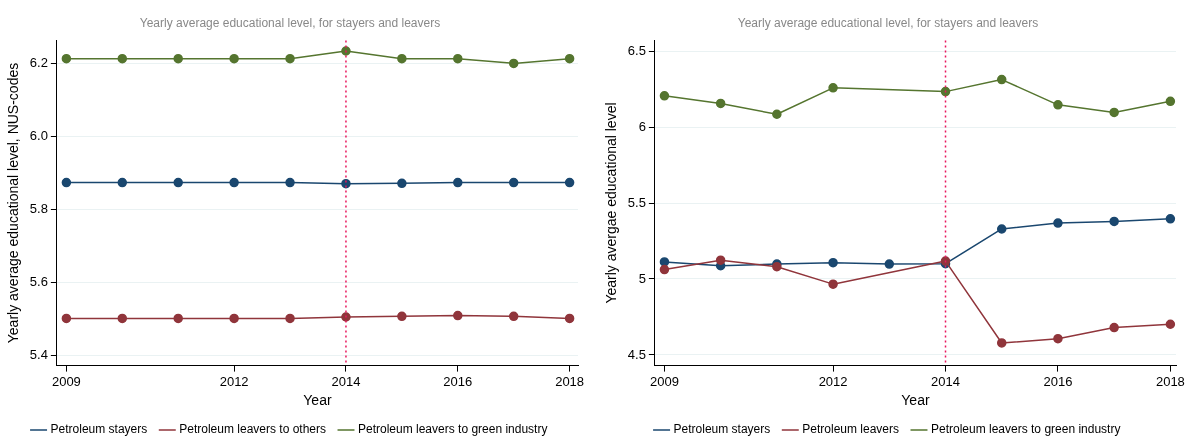 This screenshot has height=448, width=1195. I want to click on y-axis-title: Yearly average educational level, NUS-codes, so click(13, 203).